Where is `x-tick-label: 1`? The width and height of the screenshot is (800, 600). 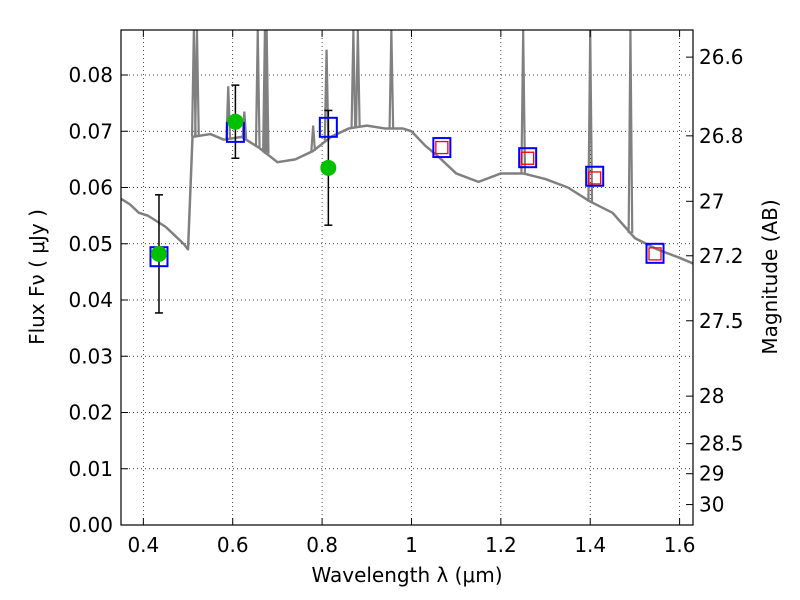 x-tick-label: 1 is located at coordinates (411, 545).